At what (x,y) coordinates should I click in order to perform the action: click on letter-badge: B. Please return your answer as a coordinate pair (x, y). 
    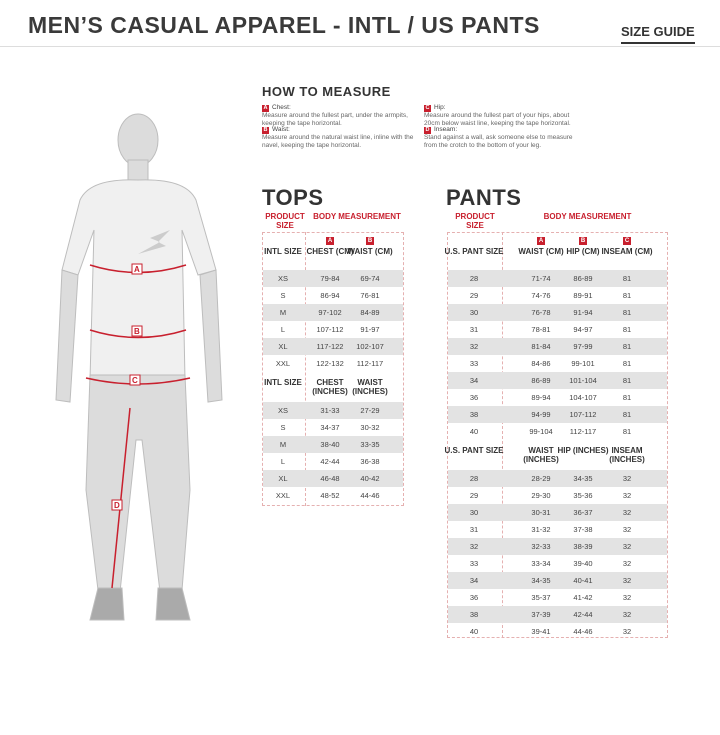
    Looking at the image, I should click on (265, 130).